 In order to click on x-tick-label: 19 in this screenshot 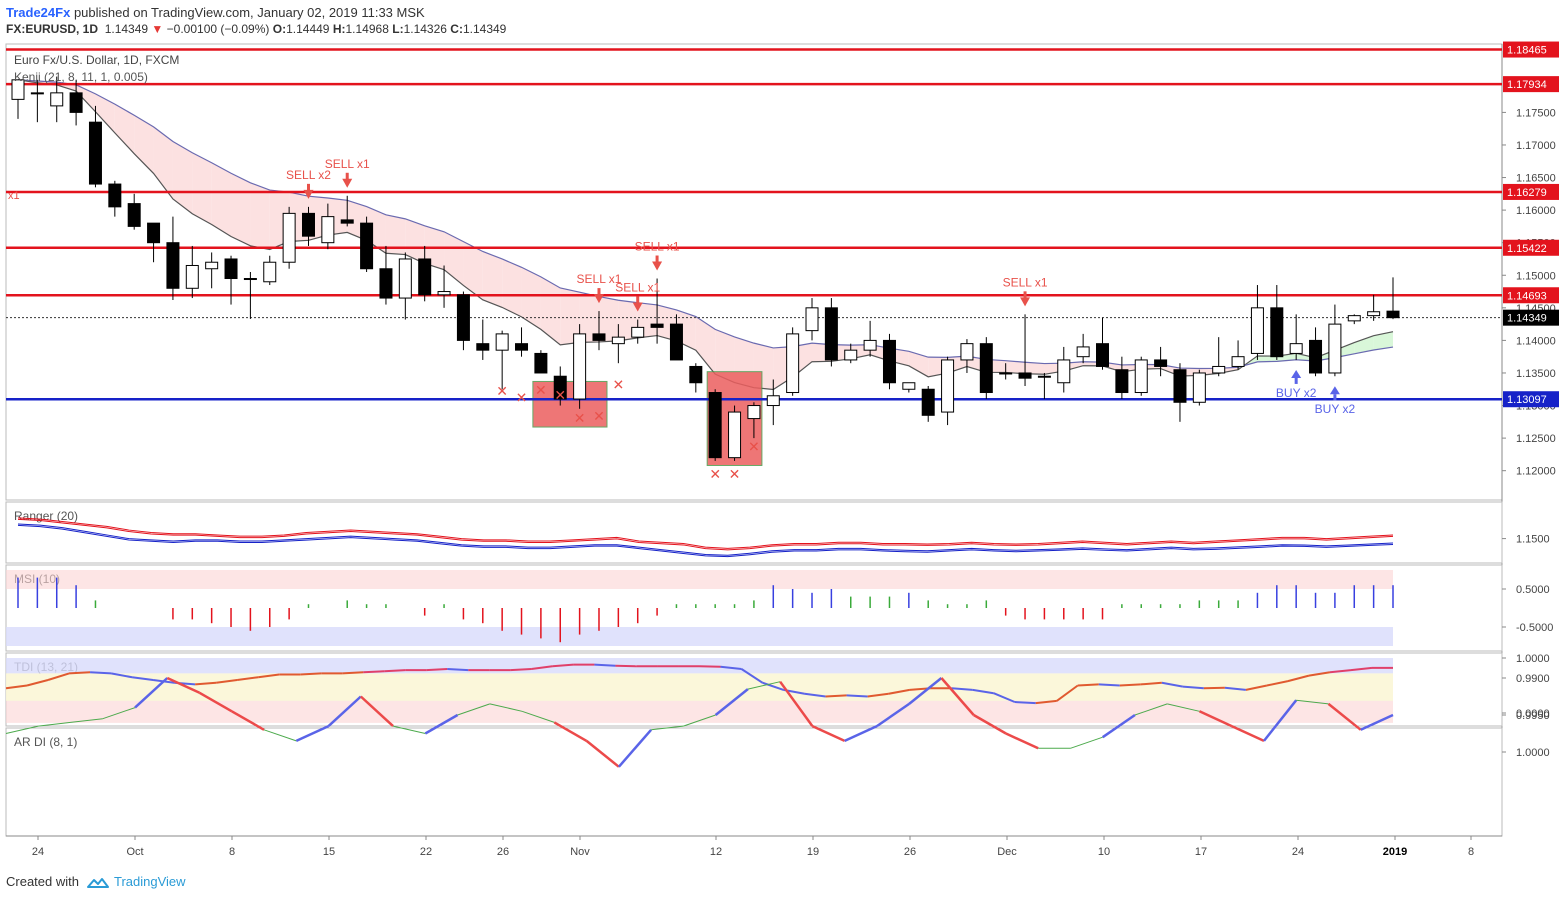, I will do `click(813, 852)`.